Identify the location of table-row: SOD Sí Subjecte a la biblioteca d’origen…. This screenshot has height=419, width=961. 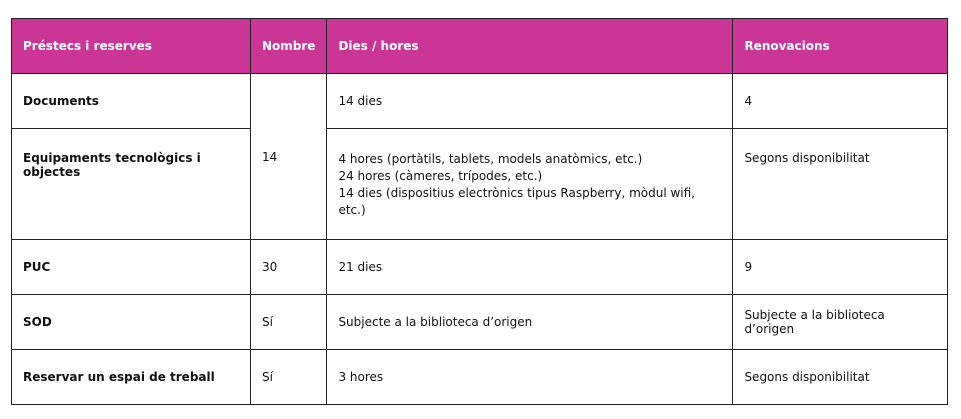
(479, 322).